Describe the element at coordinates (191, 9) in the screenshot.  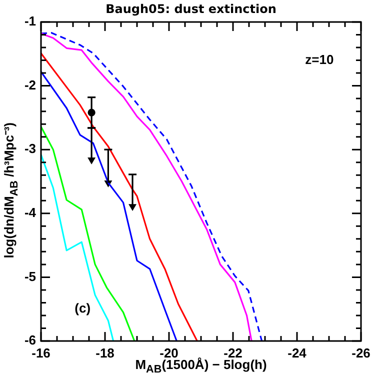
I see `chart-title: Baugh05: dust extinction` at that location.